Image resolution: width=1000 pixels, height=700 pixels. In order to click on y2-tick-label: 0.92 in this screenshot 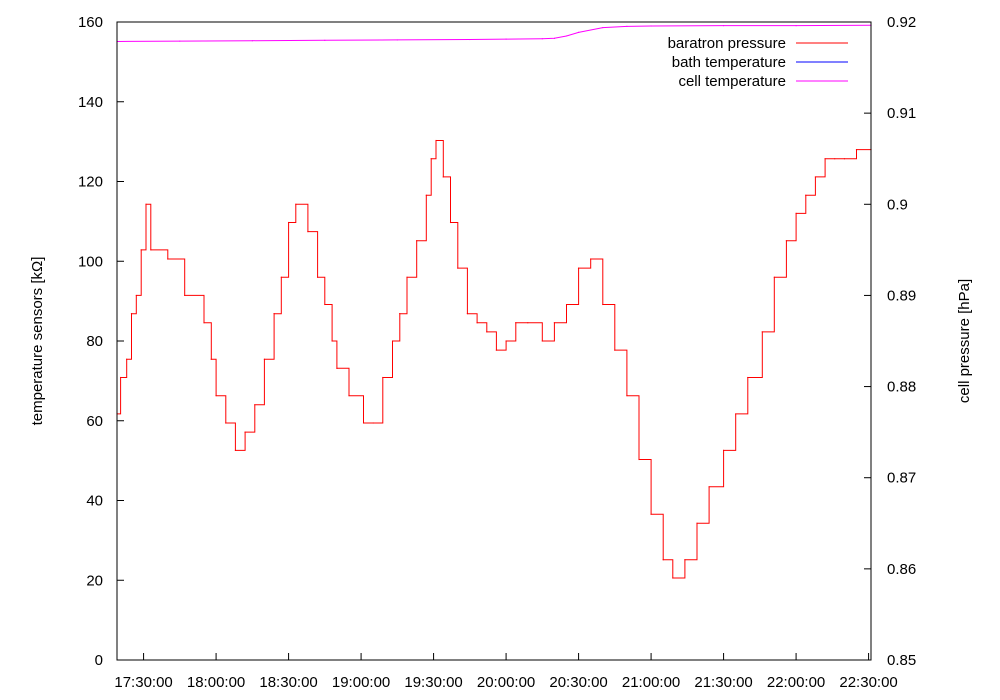, I will do `click(901, 22)`.